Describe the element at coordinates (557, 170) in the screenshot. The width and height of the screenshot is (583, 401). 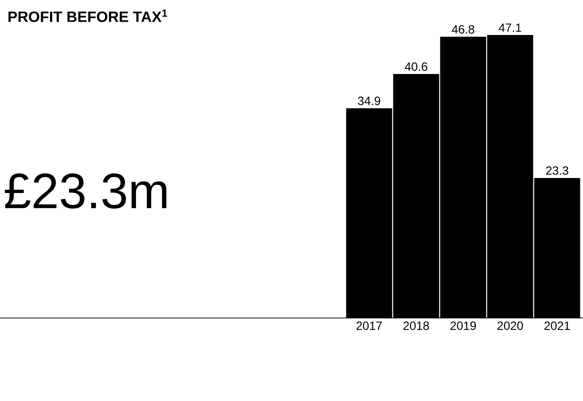
I see `data-label: 23.3` at that location.